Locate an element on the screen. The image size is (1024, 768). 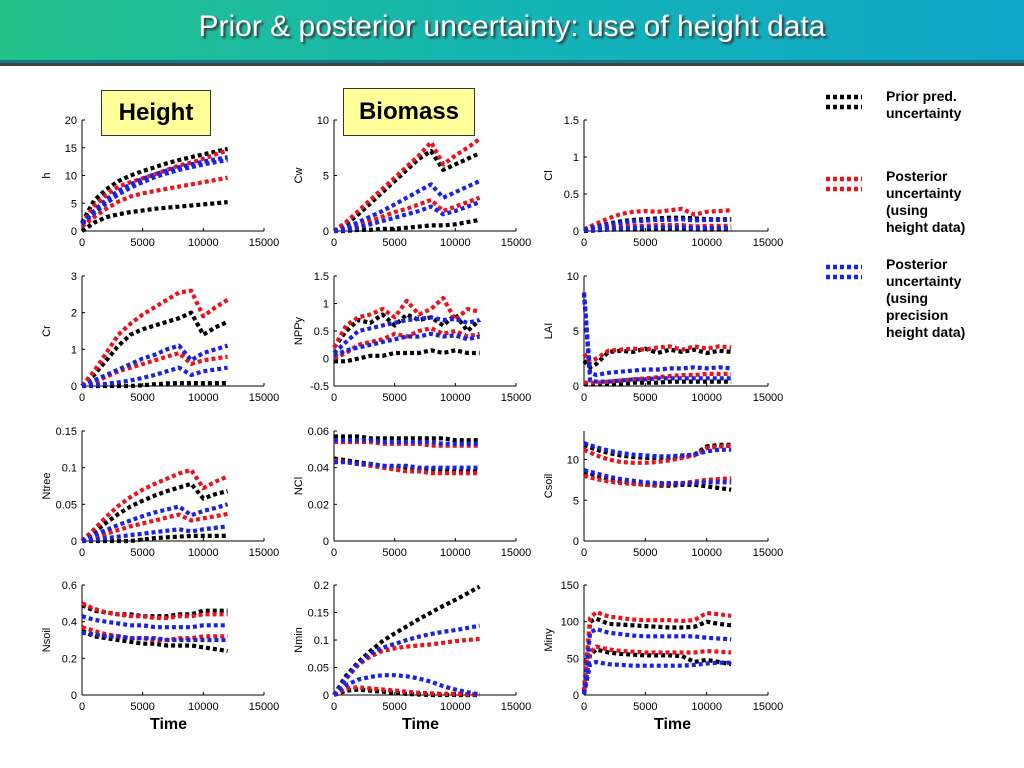
y-axis-label: Miny is located at coordinates (549, 640).